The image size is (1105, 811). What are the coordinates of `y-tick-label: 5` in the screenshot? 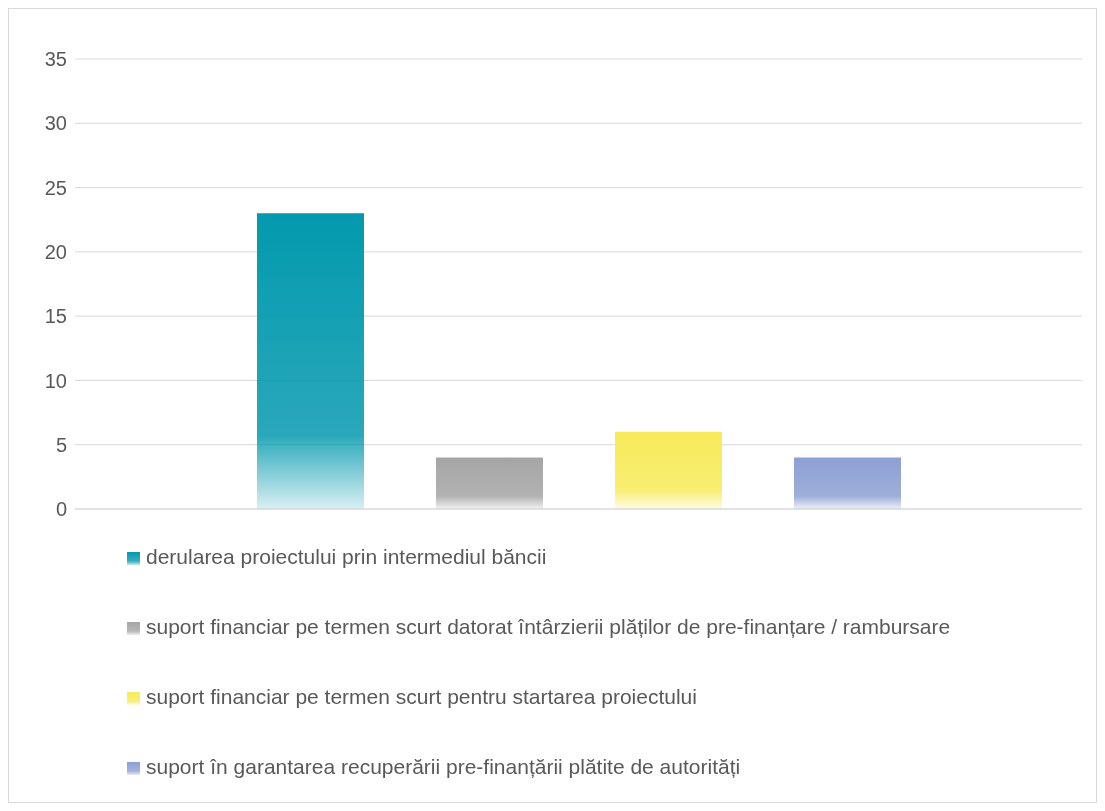 It's located at (61, 444).